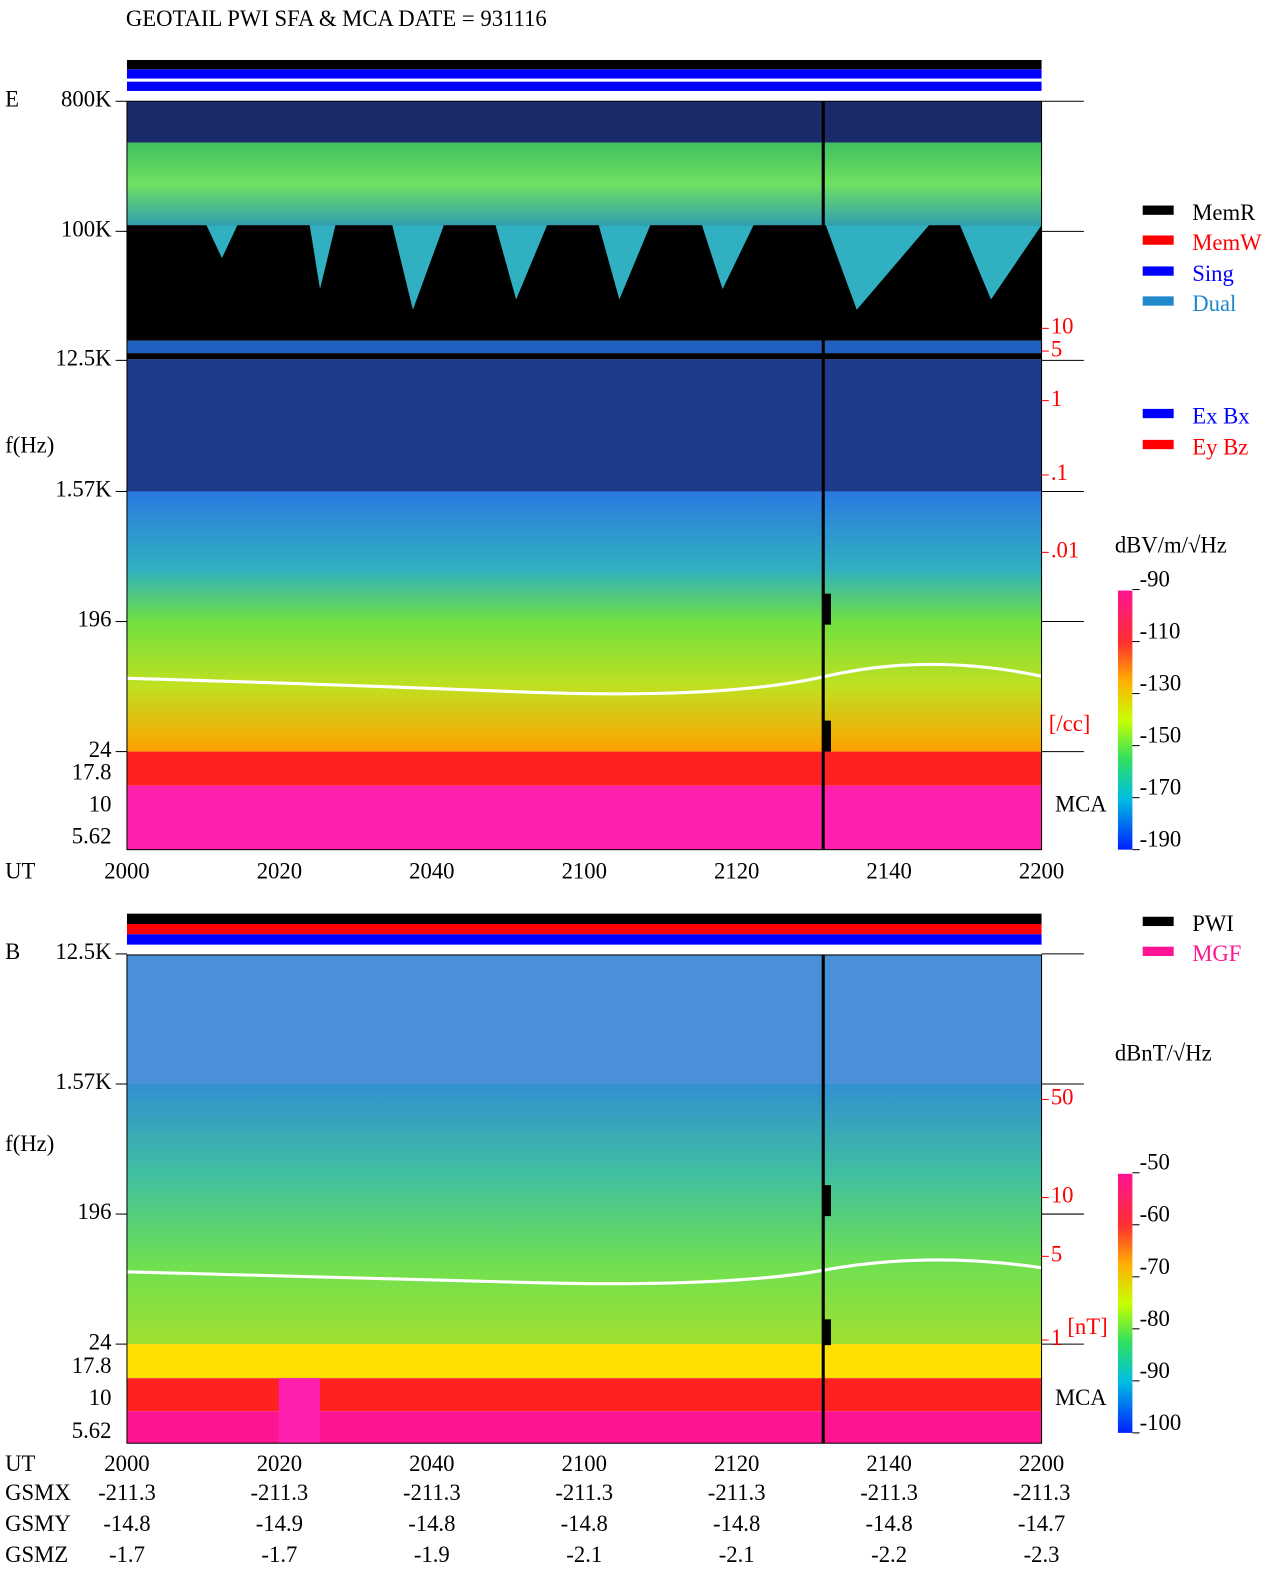  I want to click on orbit-row-name: GSMY, so click(38, 1523).